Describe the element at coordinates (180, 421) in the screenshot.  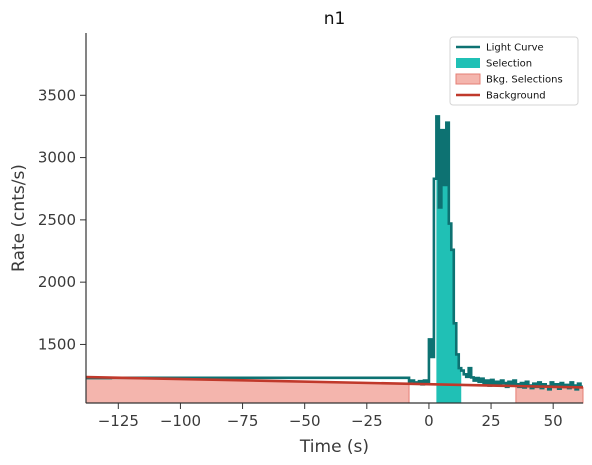
I see `x-tick-label: −100` at that location.